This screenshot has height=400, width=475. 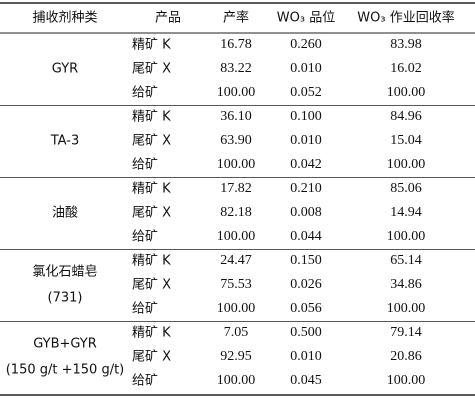 I want to click on value-cell: 83.22, so click(x=236, y=68).